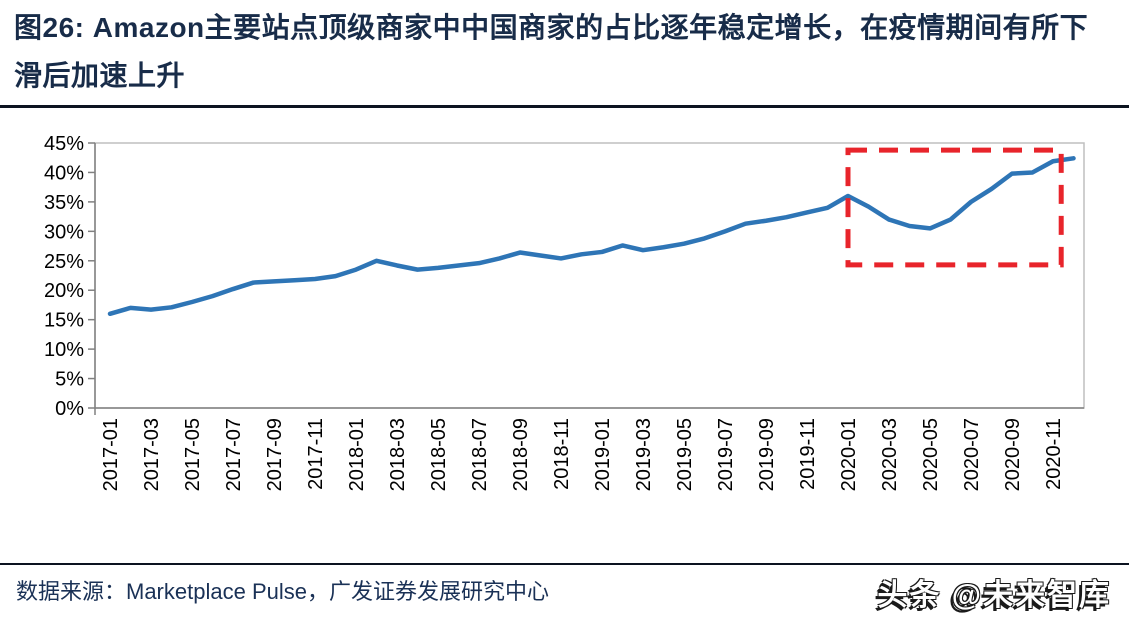 Image resolution: width=1129 pixels, height=619 pixels. What do you see at coordinates (275, 454) in the screenshot?
I see `x-axis-label: 2017-09` at bounding box center [275, 454].